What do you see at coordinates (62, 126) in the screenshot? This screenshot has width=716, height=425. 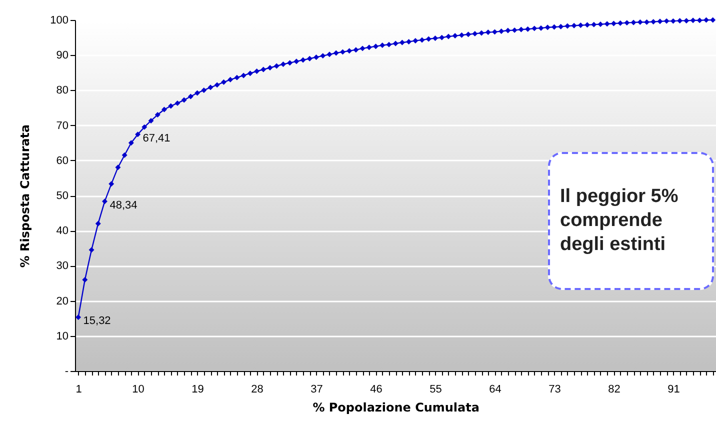 I see `y-tick-label: 70` at bounding box center [62, 126].